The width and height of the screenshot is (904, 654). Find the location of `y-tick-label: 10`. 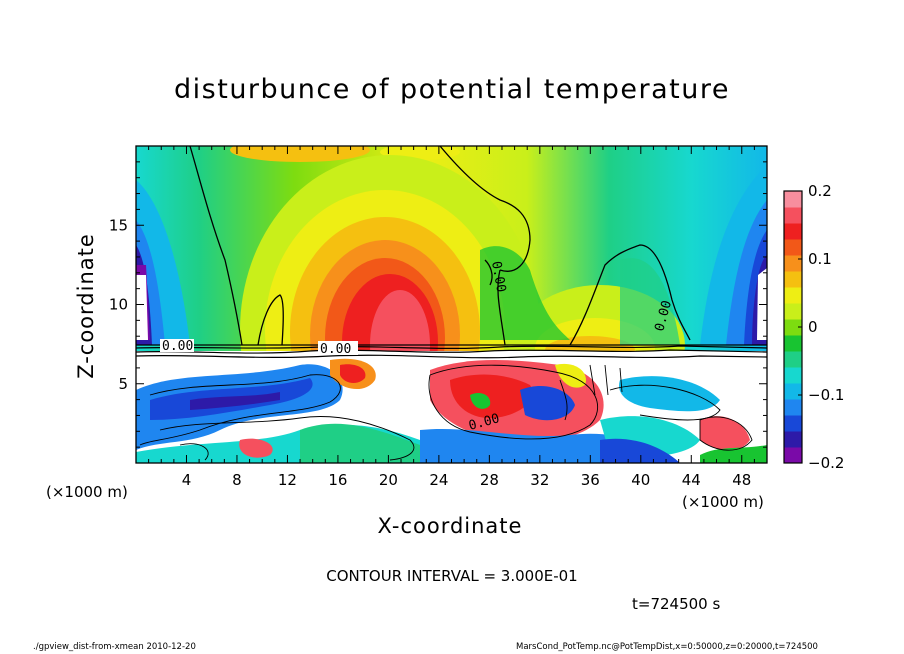

y-tick-label: 10 is located at coordinates (118, 305).